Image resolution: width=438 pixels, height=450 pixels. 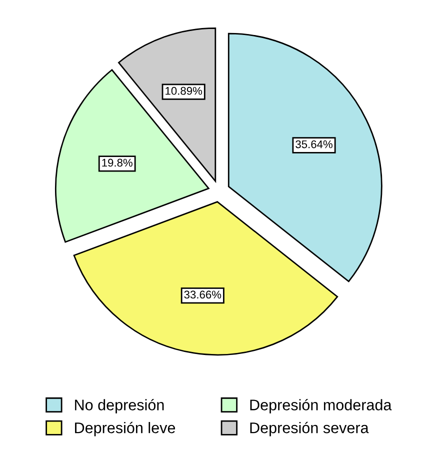 What do you see at coordinates (119, 406) in the screenshot?
I see `legend-label: No depresión` at bounding box center [119, 406].